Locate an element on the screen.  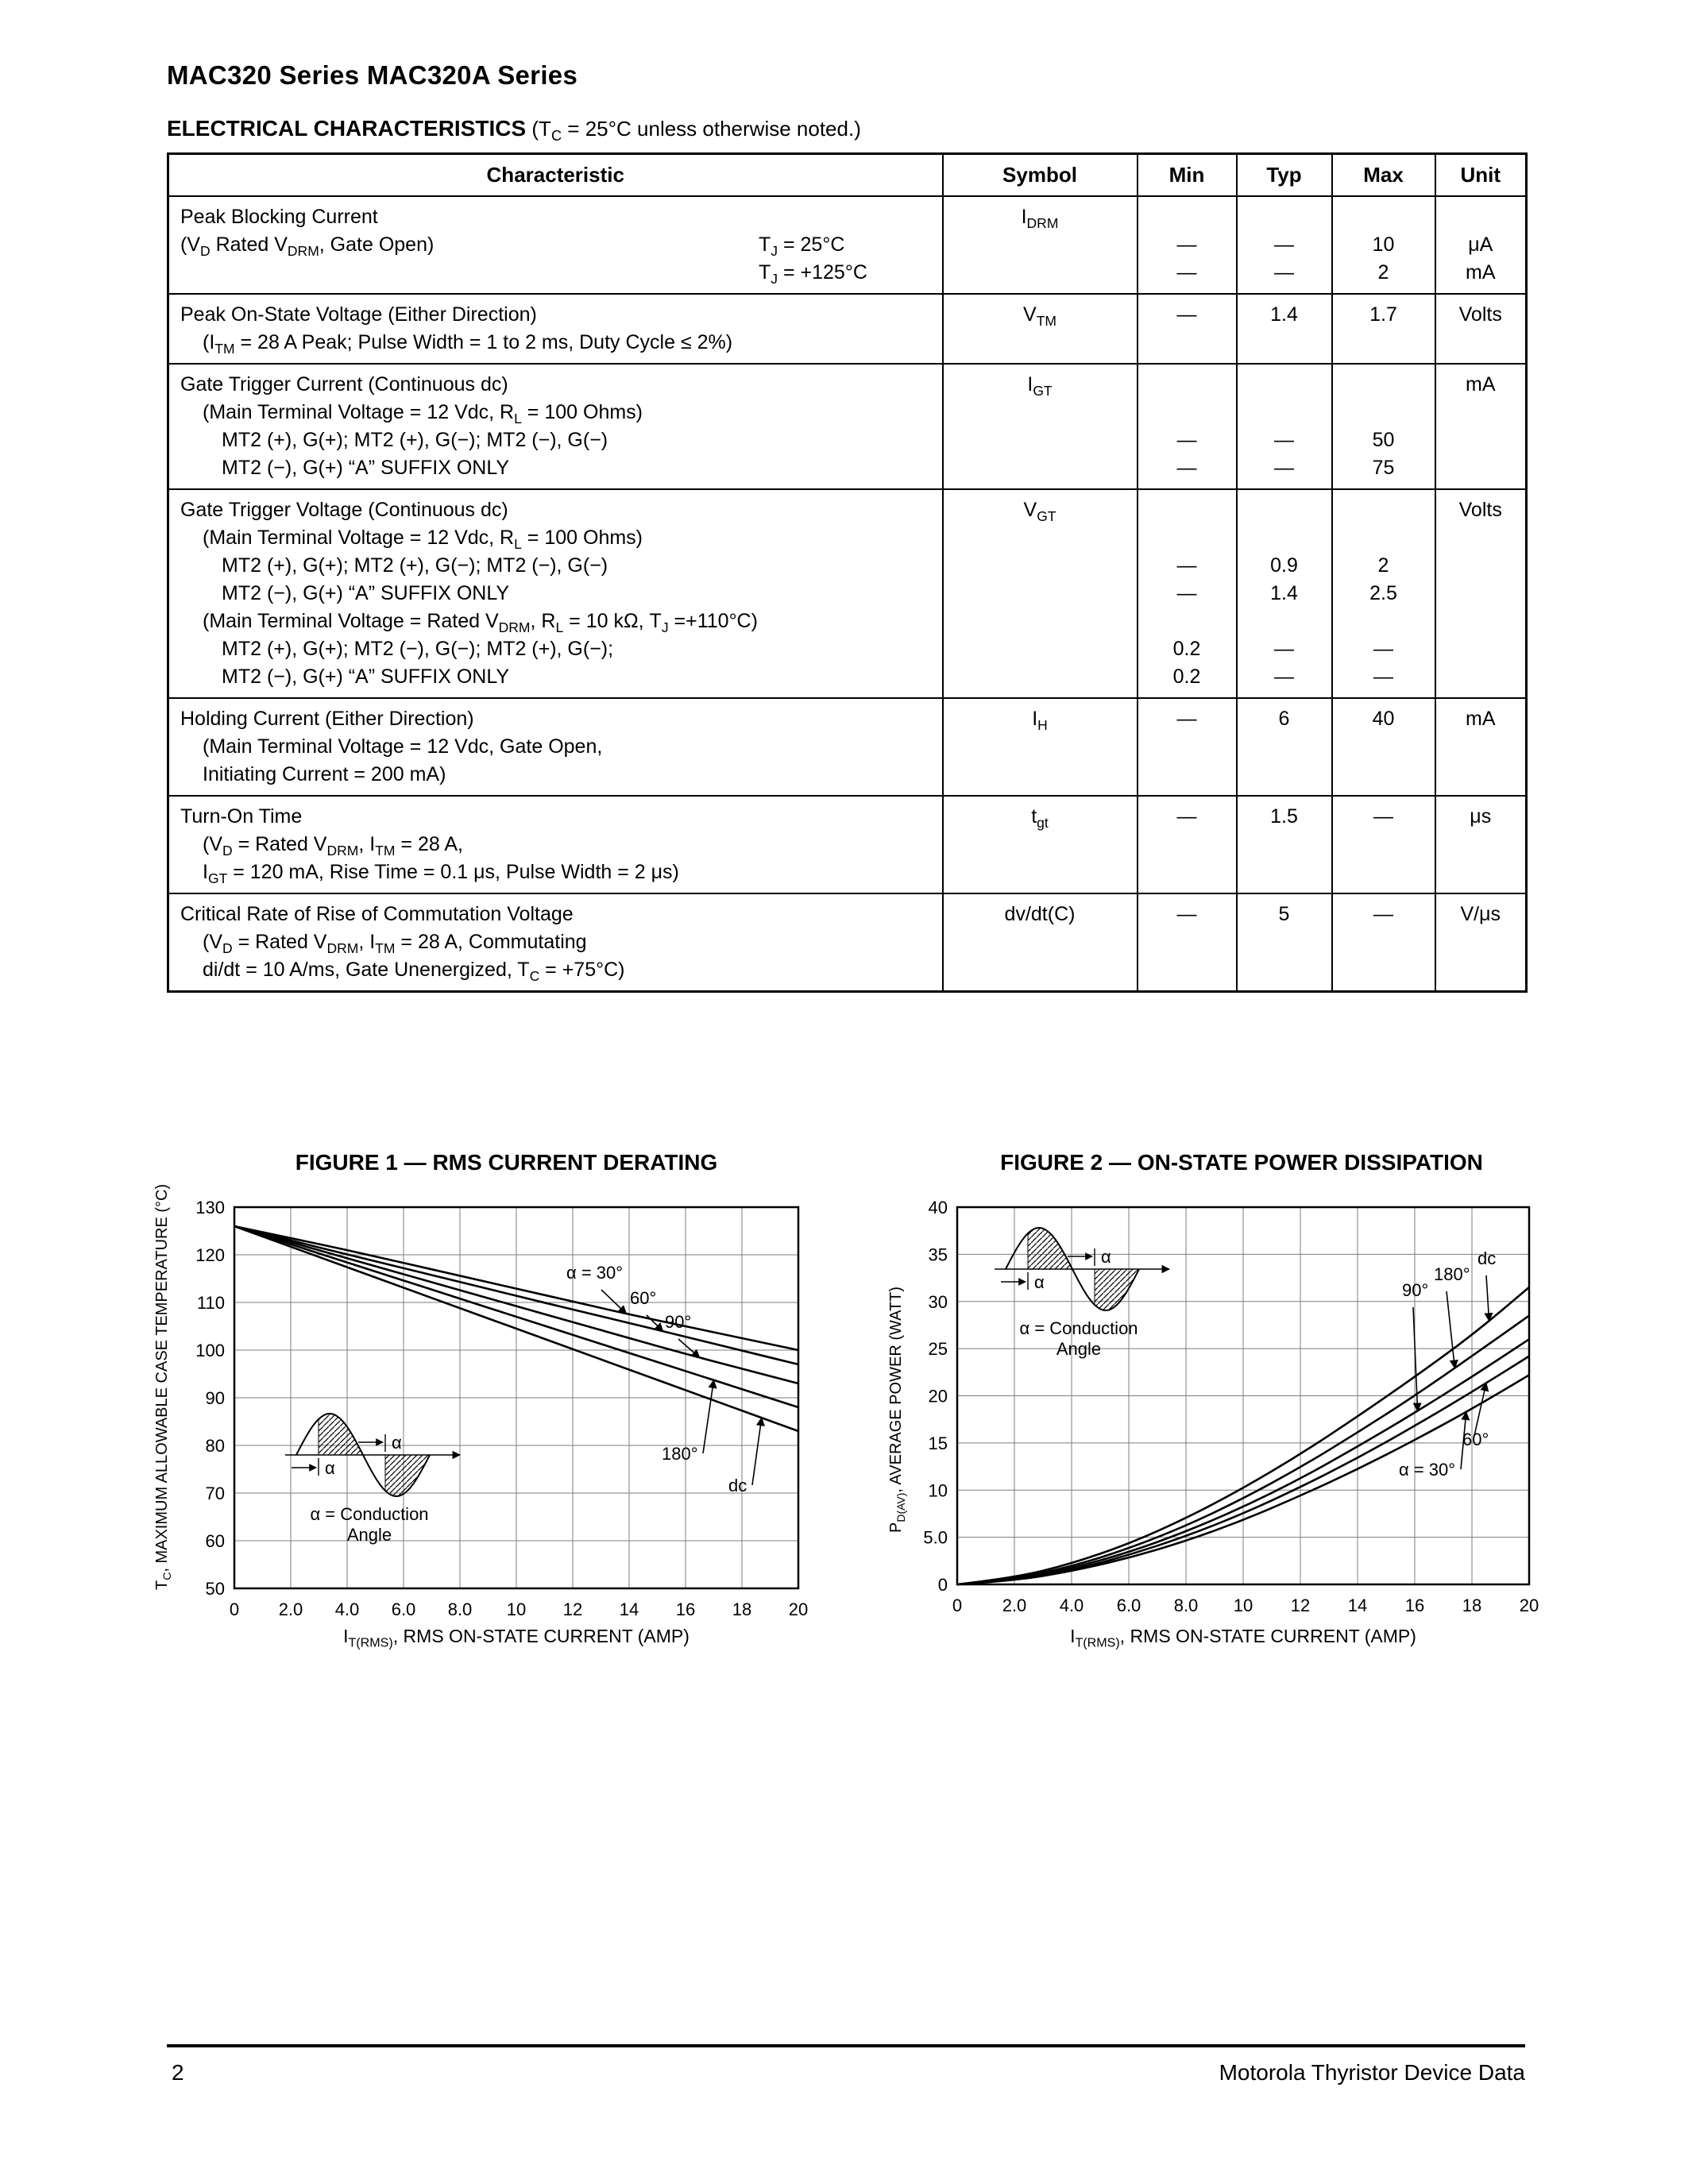
y-tick-label: 15 is located at coordinates (938, 1443).